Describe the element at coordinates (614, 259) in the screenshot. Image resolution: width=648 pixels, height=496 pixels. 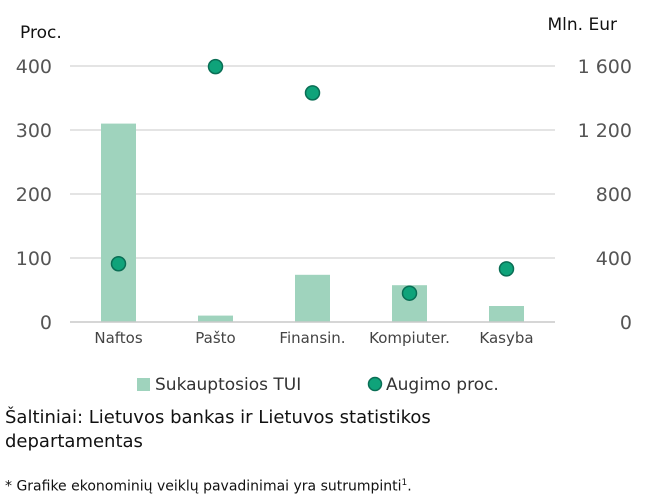
I see `right-tick-label: 400` at that location.